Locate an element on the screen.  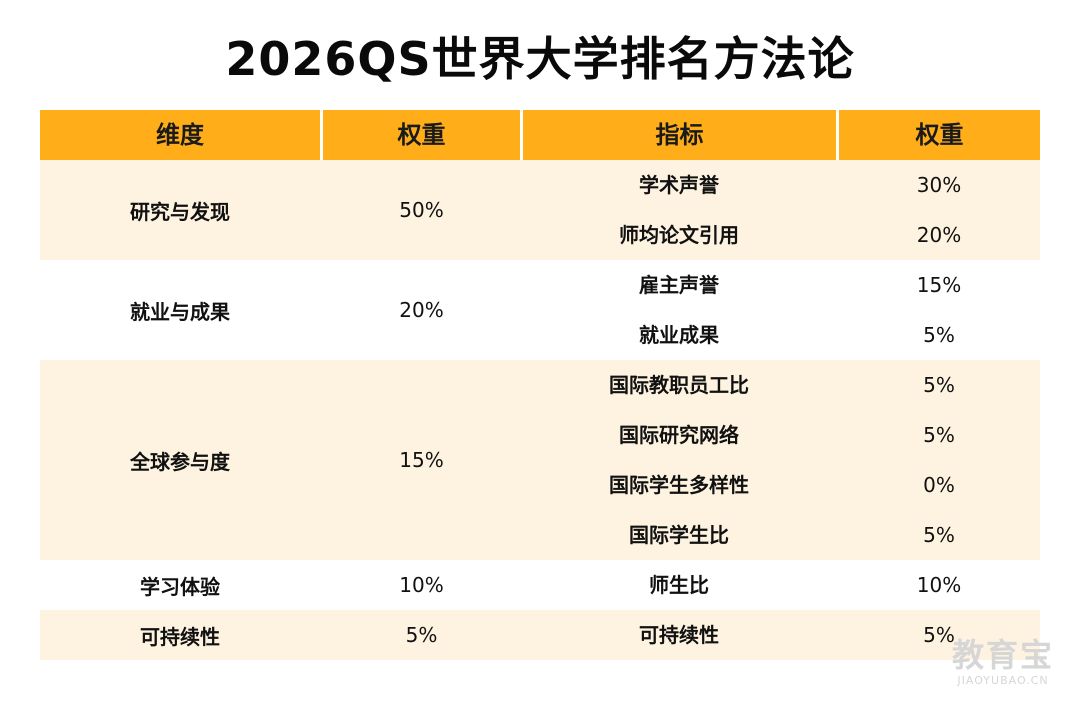
indicator-weight: 10% is located at coordinates (939, 585).